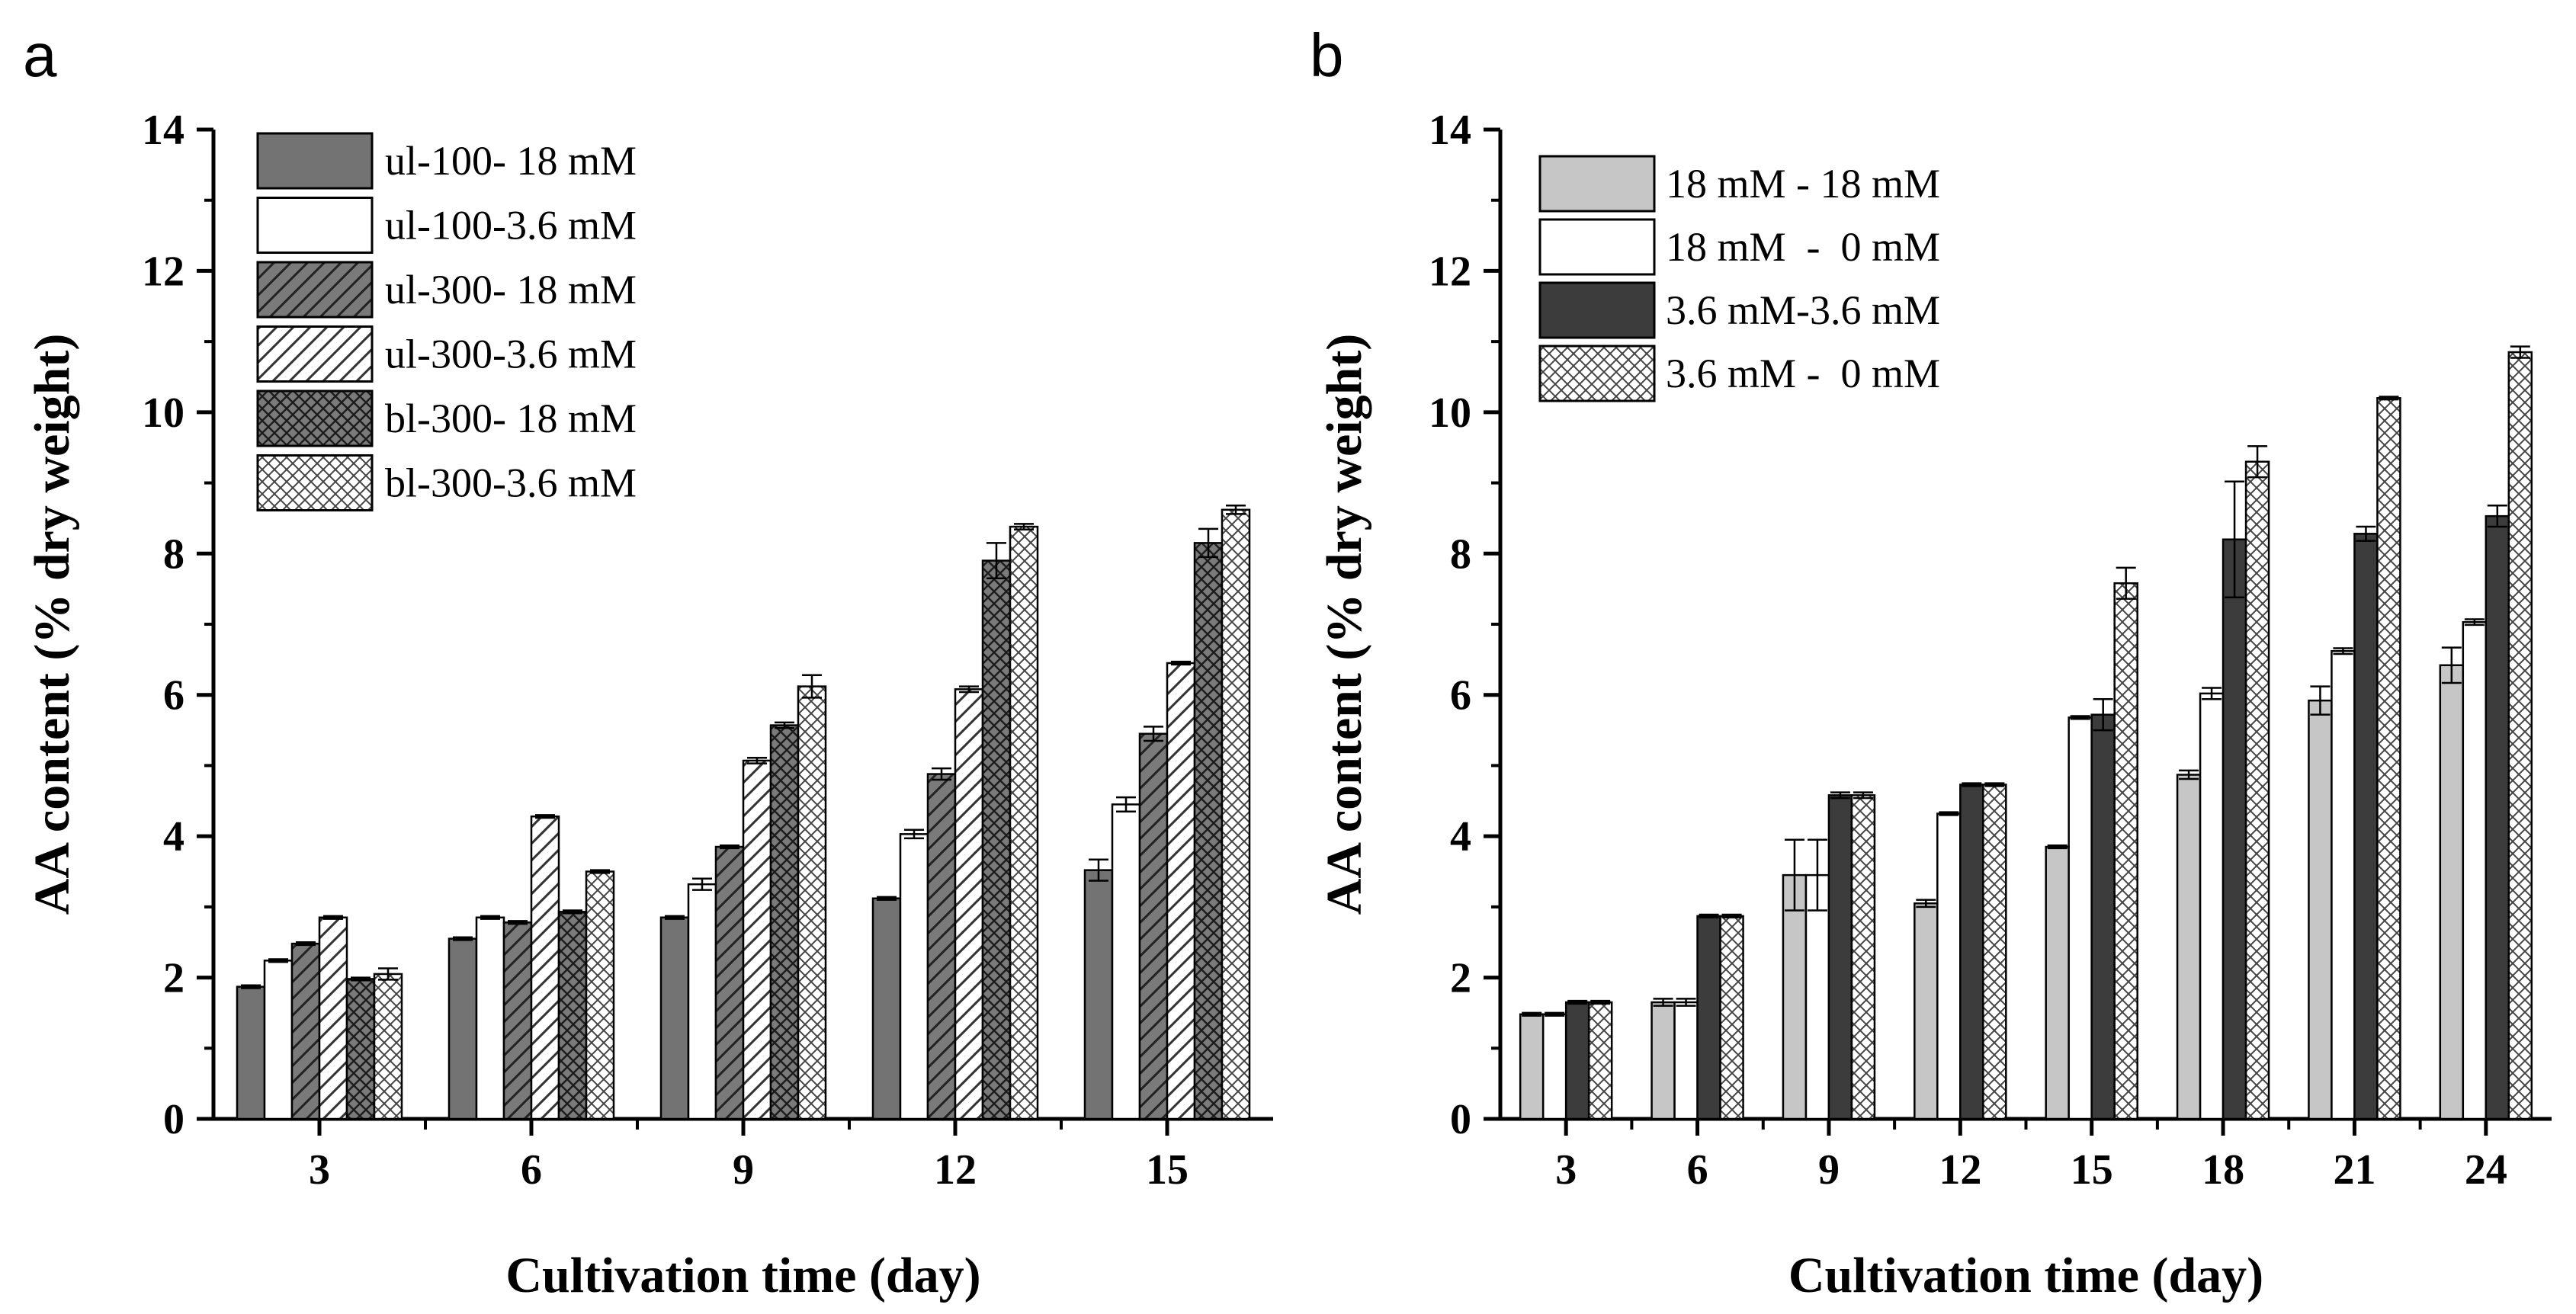  Describe the element at coordinates (1460, 695) in the screenshot. I see `y-tick-label: 6` at that location.